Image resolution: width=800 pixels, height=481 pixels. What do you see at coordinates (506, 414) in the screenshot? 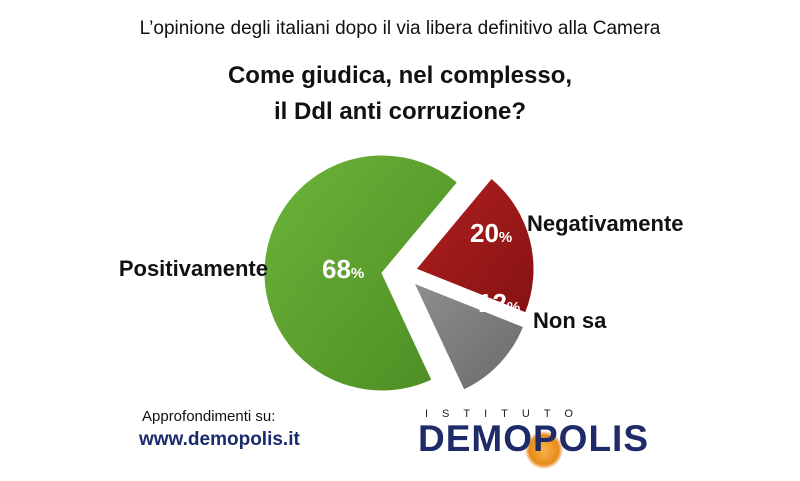
I see `logo-top-text: ISTITUTO` at bounding box center [506, 414].